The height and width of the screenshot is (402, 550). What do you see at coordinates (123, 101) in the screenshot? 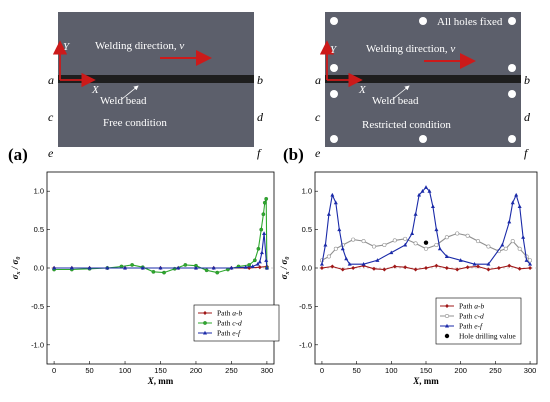
I see `weld-bead-text-a: Weld bead` at bounding box center [123, 101].